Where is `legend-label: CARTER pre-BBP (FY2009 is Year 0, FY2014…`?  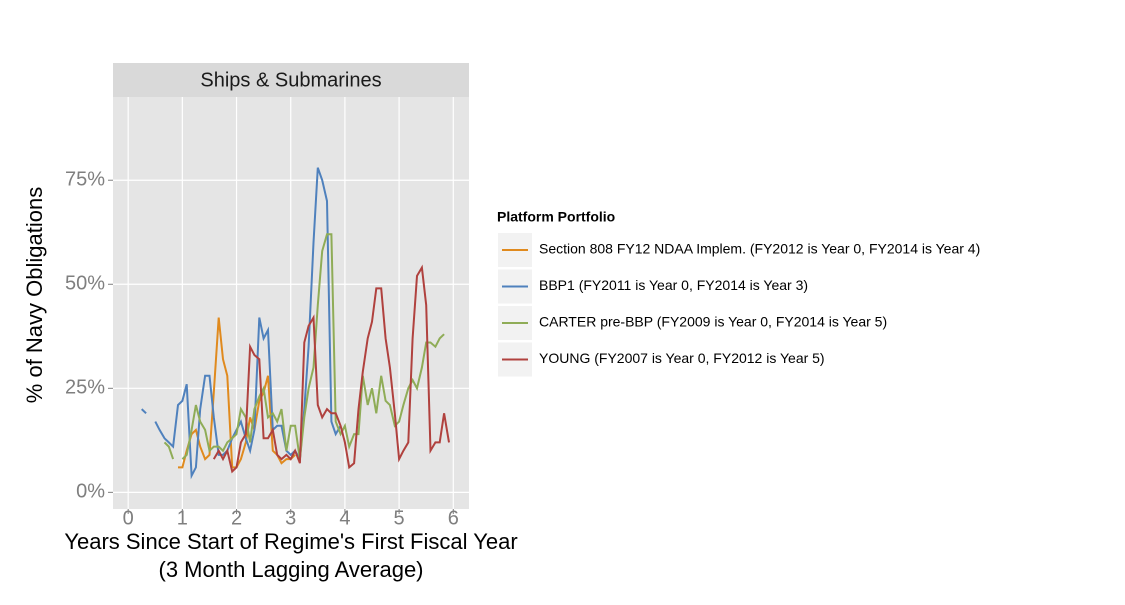 legend-label: CARTER pre-BBP (FY2009 is Year 0, FY2014… is located at coordinates (713, 322).